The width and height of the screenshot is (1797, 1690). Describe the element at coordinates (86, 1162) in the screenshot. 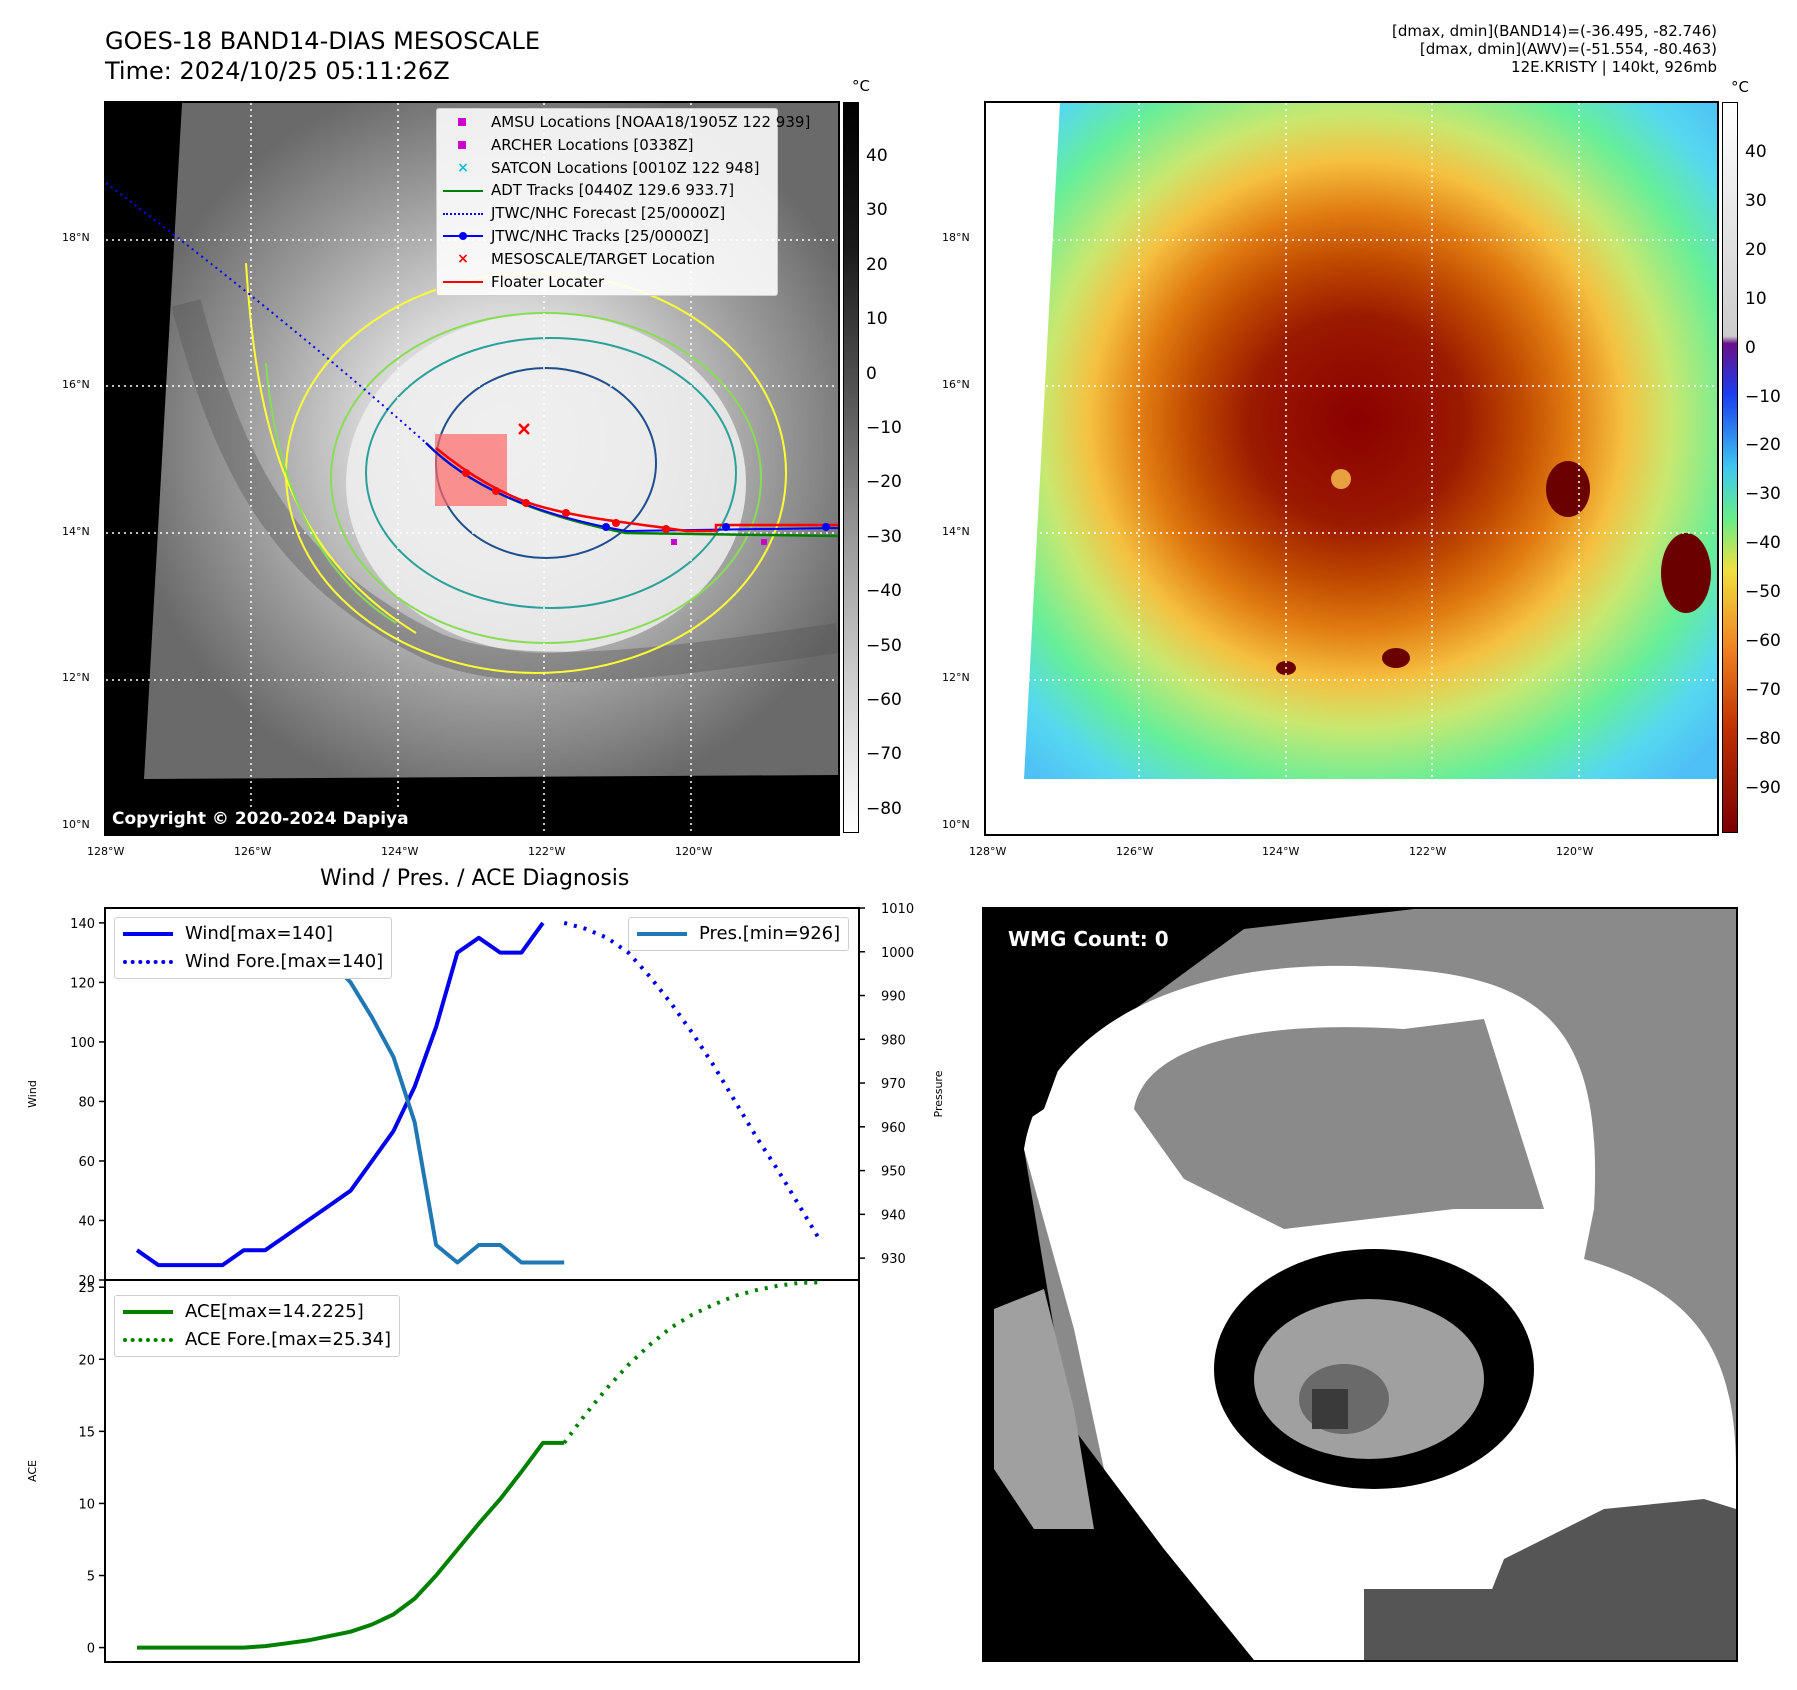

I see `y-tick-label: 60` at that location.